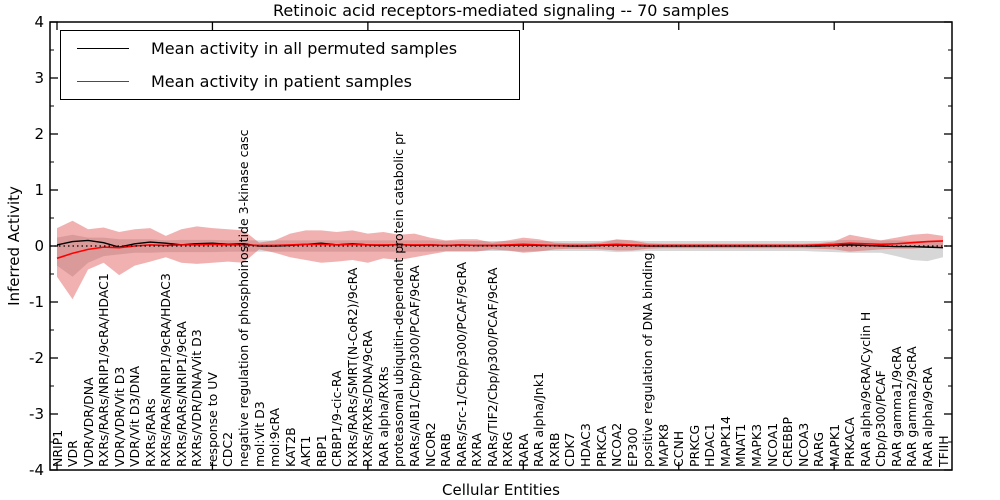  Describe the element at coordinates (36, 302) in the screenshot. I see `y-tick-label: -1` at that location.